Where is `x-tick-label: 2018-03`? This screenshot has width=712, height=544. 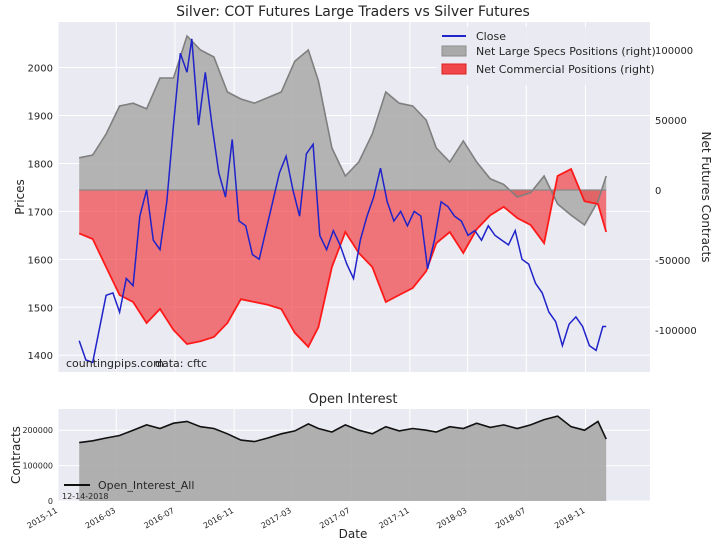
x-tick-label: 2018-03 is located at coordinates (451, 518).